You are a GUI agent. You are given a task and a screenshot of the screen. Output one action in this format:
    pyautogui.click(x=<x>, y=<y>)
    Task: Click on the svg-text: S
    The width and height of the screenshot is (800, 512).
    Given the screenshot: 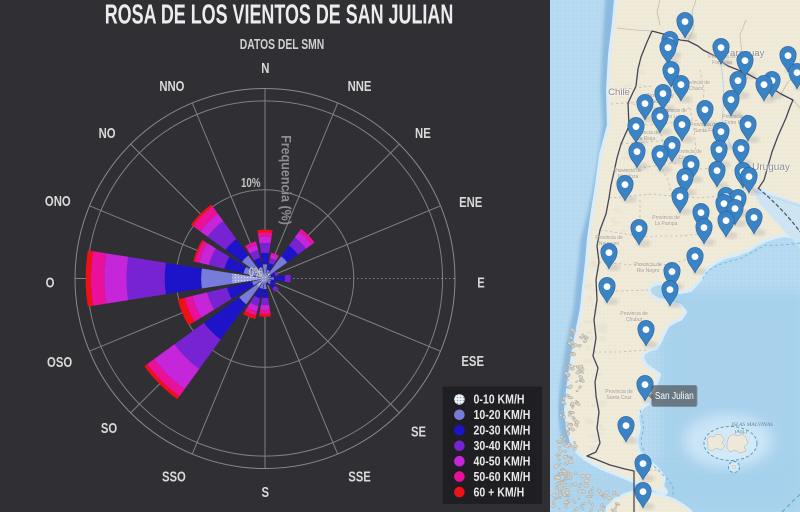 What is the action you would take?
    pyautogui.click(x=266, y=492)
    